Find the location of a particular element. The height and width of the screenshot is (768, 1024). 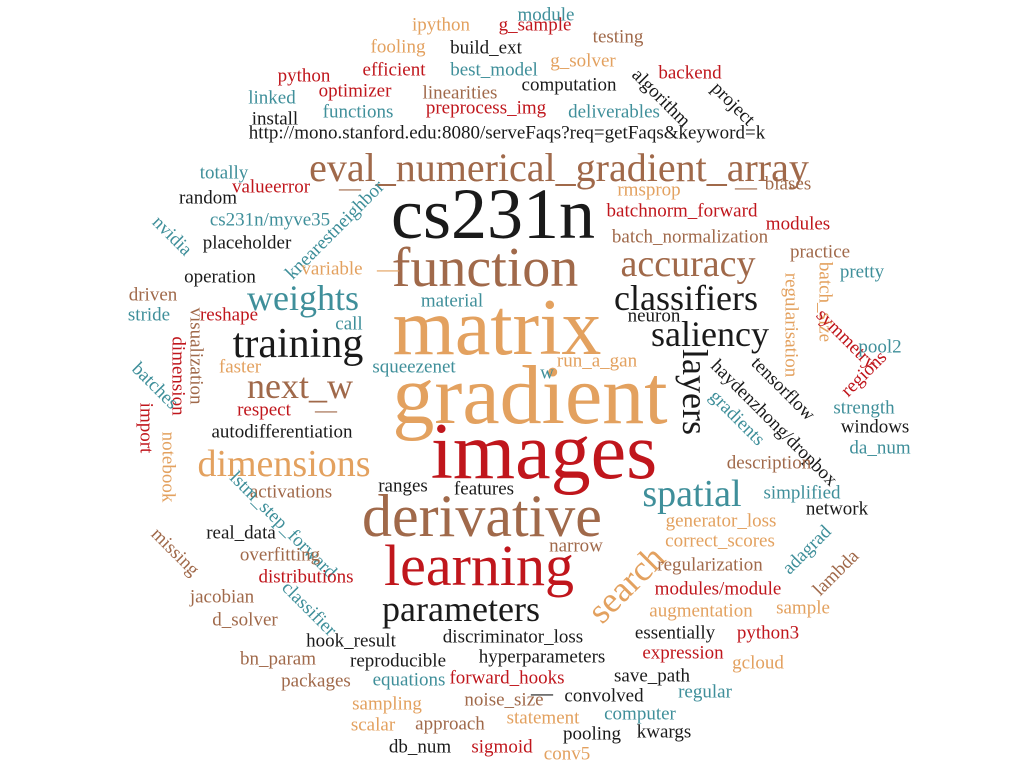

word-learning: learning is located at coordinates (479, 565).